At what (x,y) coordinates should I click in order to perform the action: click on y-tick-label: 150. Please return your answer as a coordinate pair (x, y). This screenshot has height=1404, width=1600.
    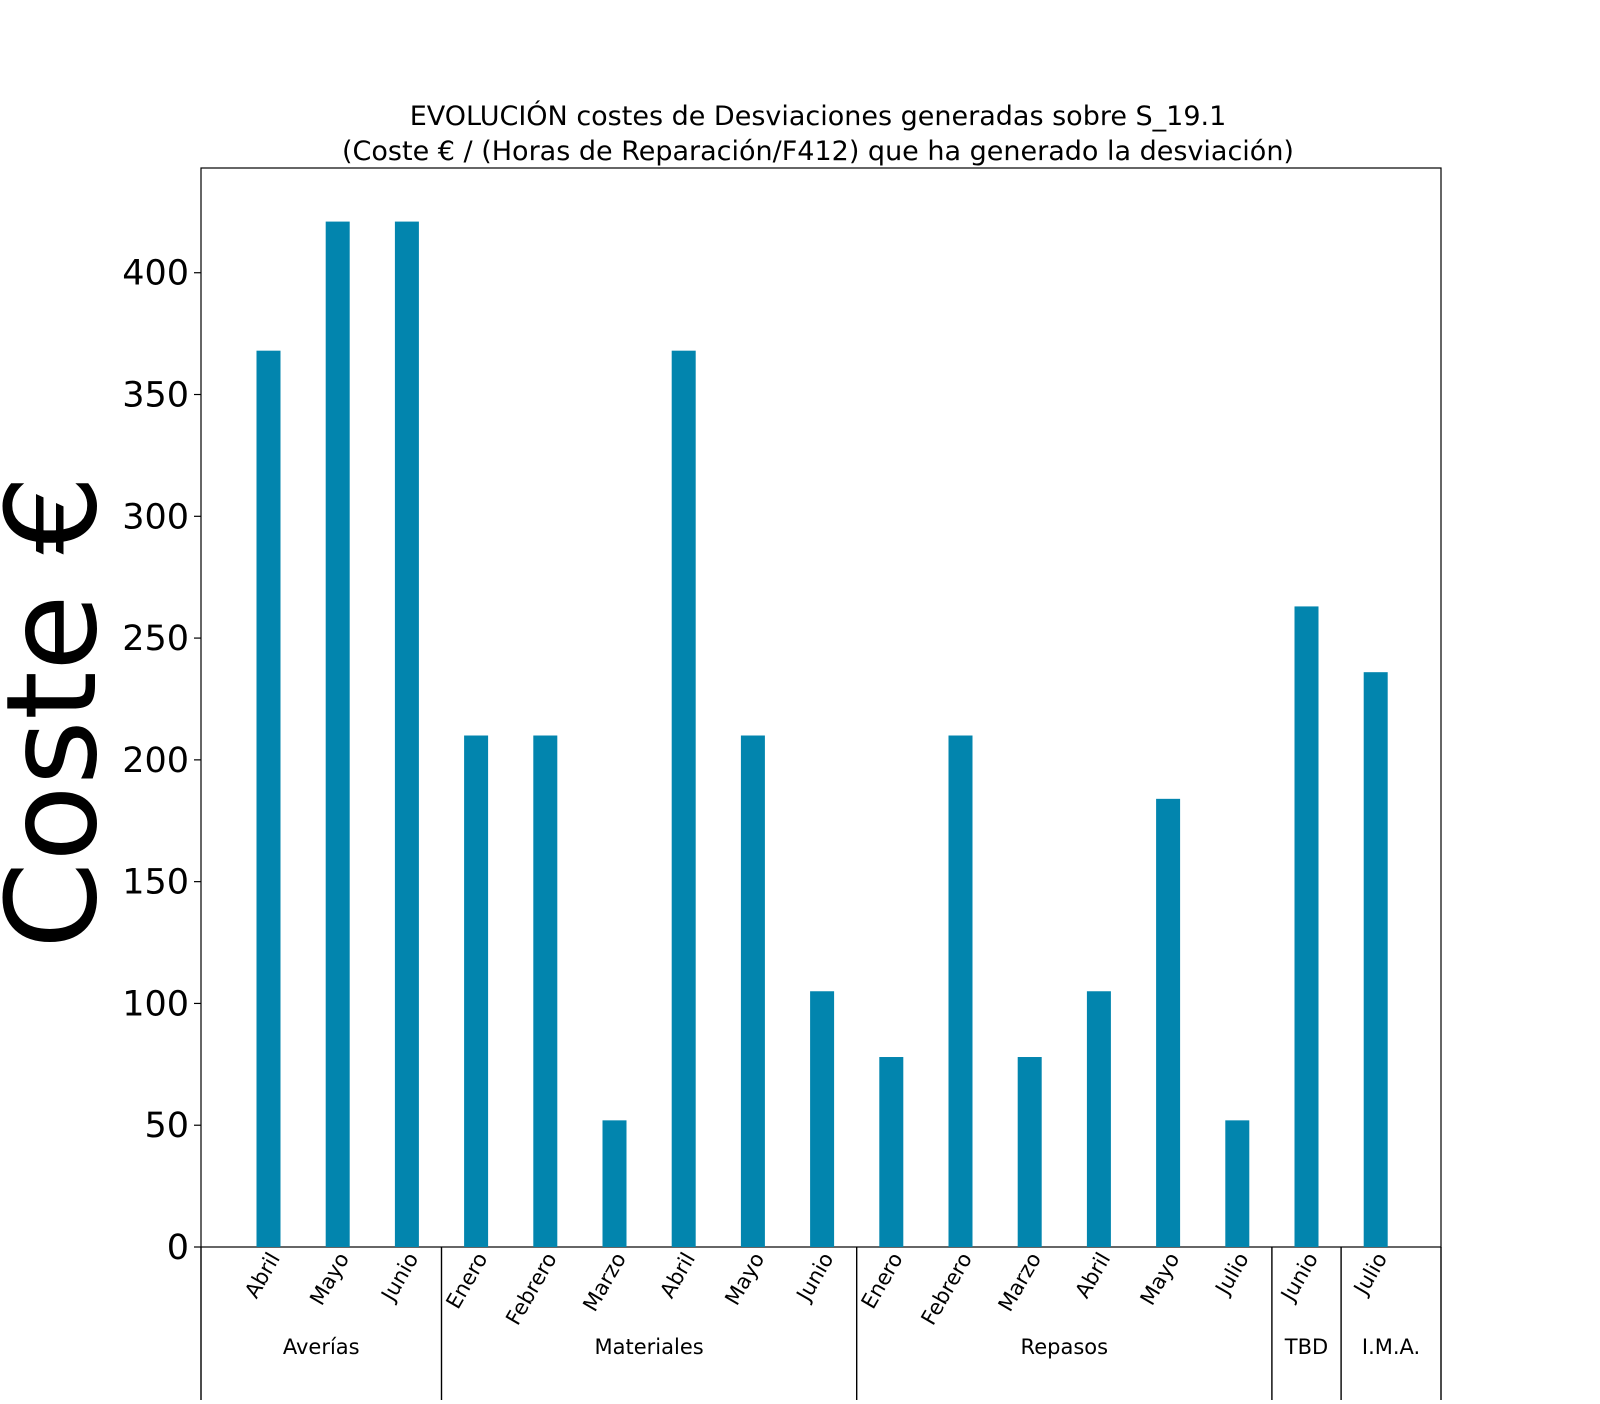
    Looking at the image, I should click on (155, 883).